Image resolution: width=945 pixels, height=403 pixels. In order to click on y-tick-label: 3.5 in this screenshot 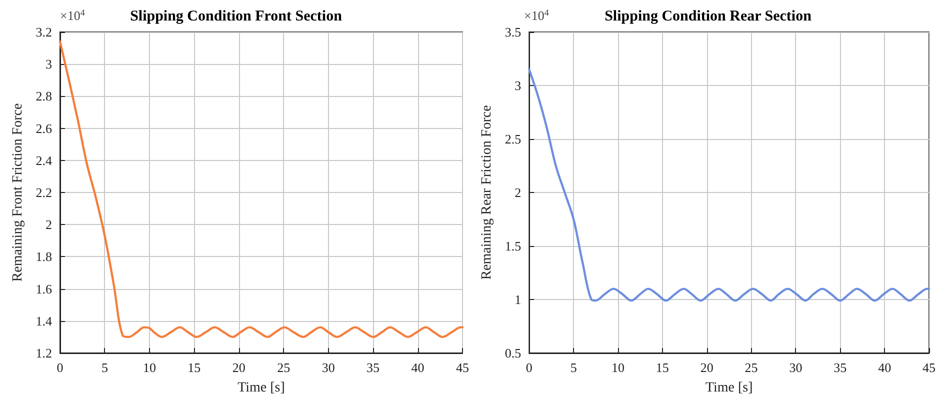, I will do `click(513, 32)`.